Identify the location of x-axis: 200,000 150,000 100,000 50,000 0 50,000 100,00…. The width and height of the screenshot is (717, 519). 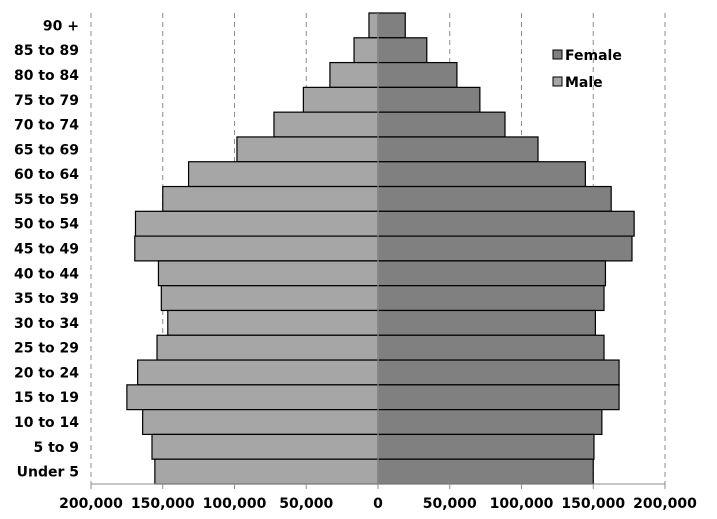
(378, 497).